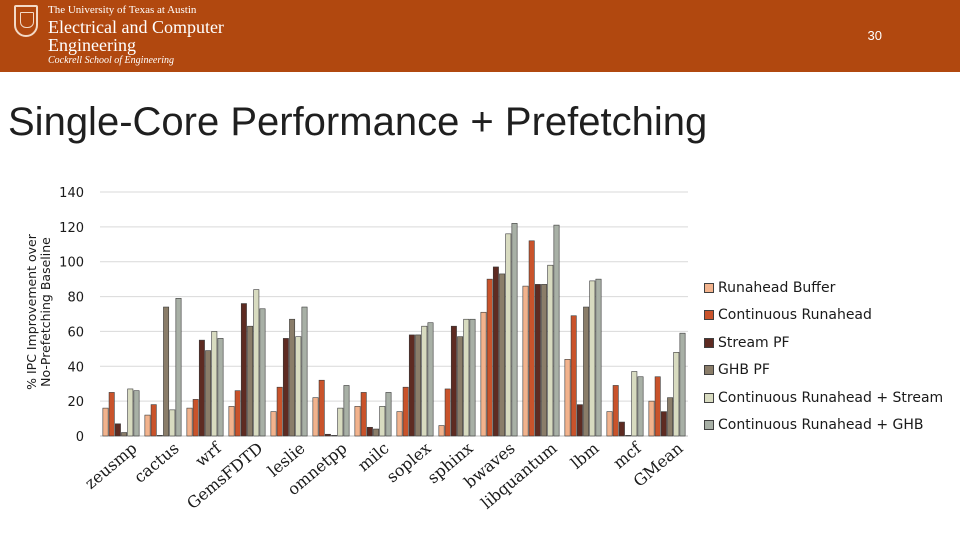 This screenshot has width=960, height=540. Describe the element at coordinates (75, 367) in the screenshot. I see `y-tick-label: 40` at that location.